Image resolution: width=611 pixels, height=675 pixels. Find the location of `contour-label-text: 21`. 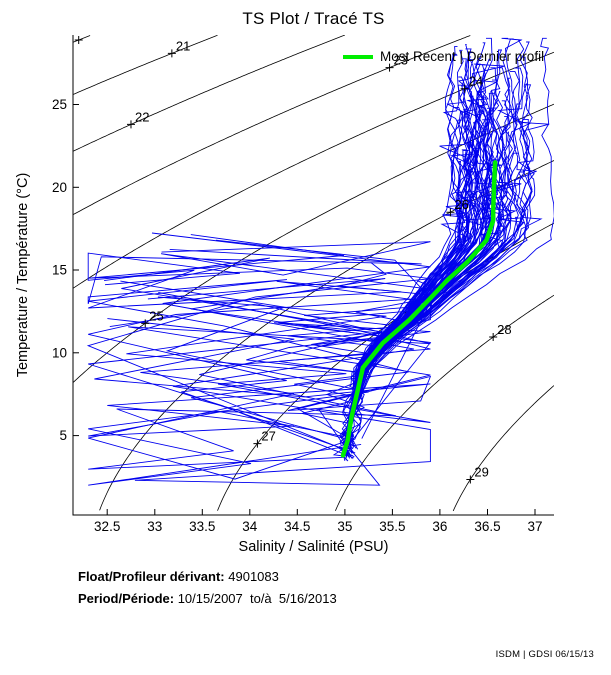

contour-label-text: 21 is located at coordinates (183, 45).